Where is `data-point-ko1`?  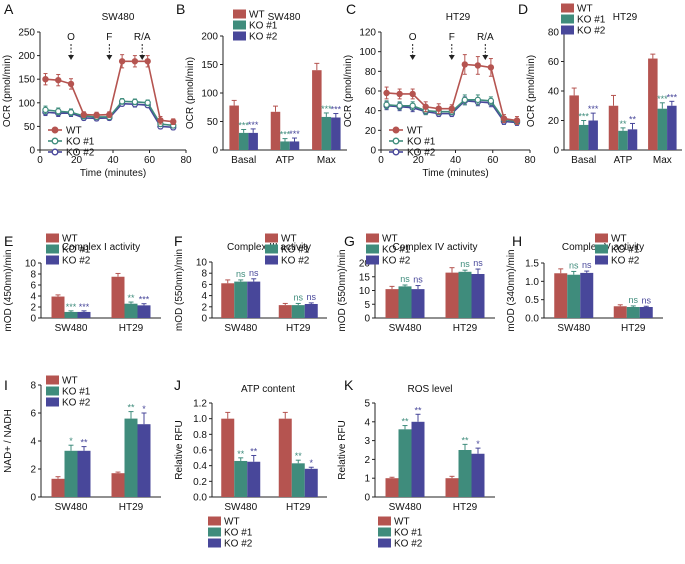 data-point-ko1 is located at coordinates (491, 101).